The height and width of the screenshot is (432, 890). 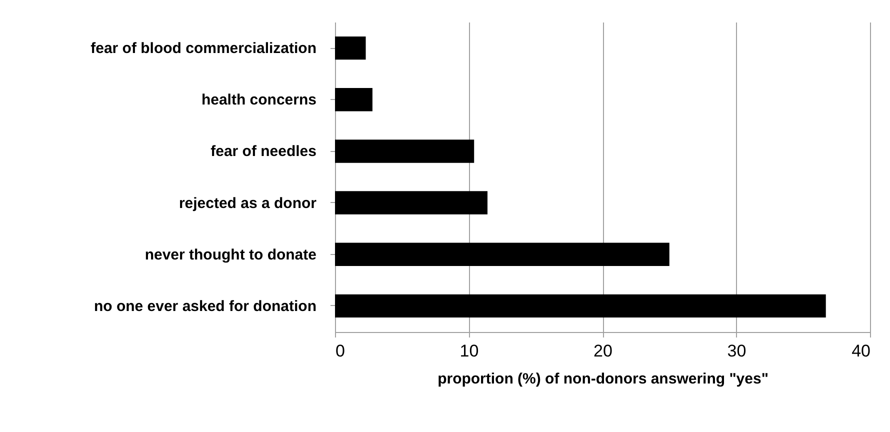 What do you see at coordinates (258, 100) in the screenshot?
I see `y-tick-label: health concerns` at bounding box center [258, 100].